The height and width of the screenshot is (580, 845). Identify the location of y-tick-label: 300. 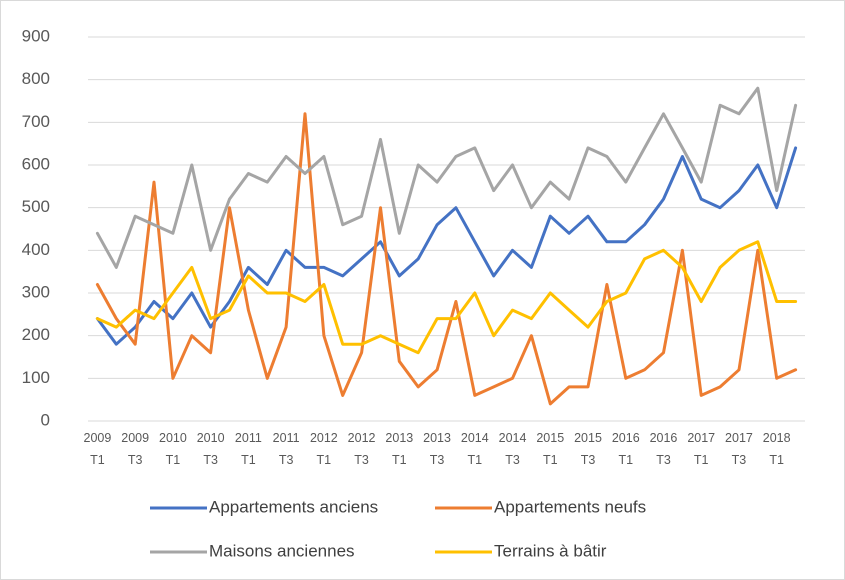
(36, 291).